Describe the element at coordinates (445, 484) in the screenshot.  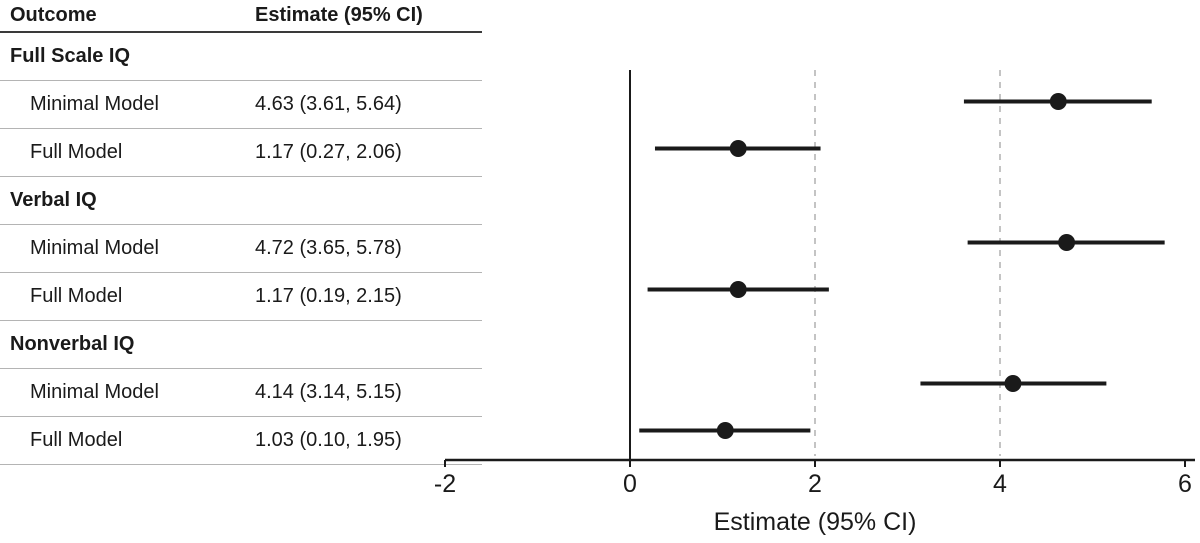
I see `x-tick-label: -2` at that location.